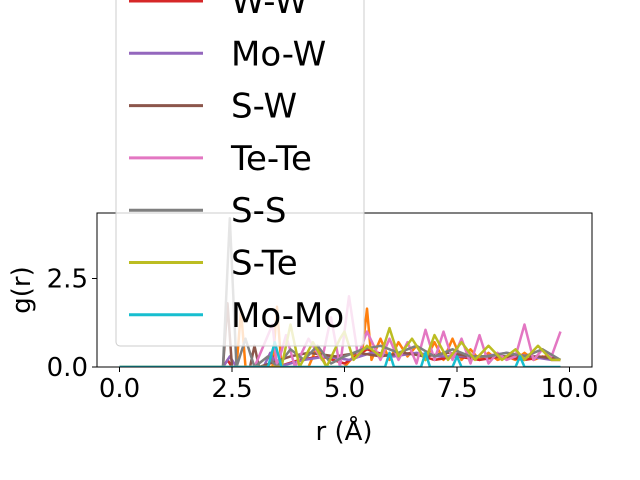  Describe the element at coordinates (287, 316) in the screenshot. I see `legend-label: Mo-Mo` at that location.